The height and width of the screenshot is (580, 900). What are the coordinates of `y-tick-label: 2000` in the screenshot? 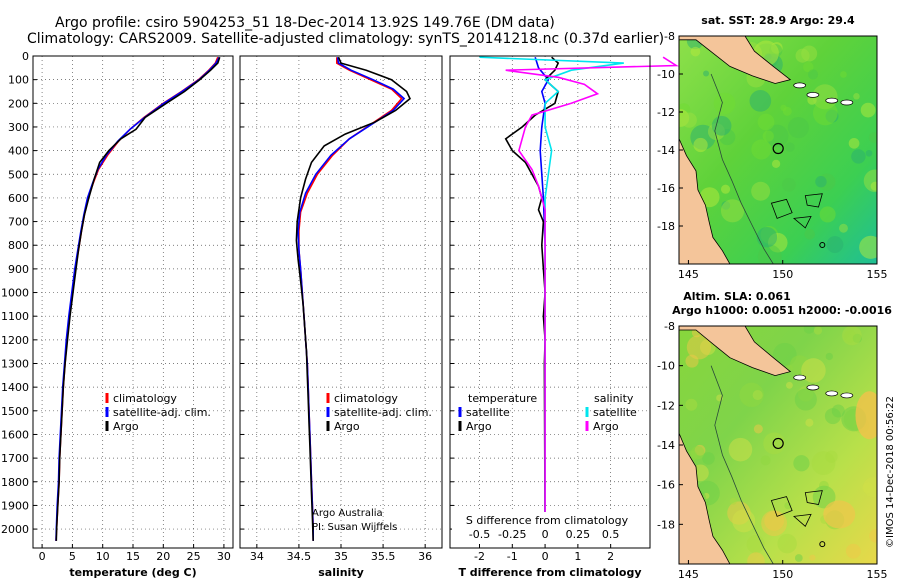 It's located at (15, 529).